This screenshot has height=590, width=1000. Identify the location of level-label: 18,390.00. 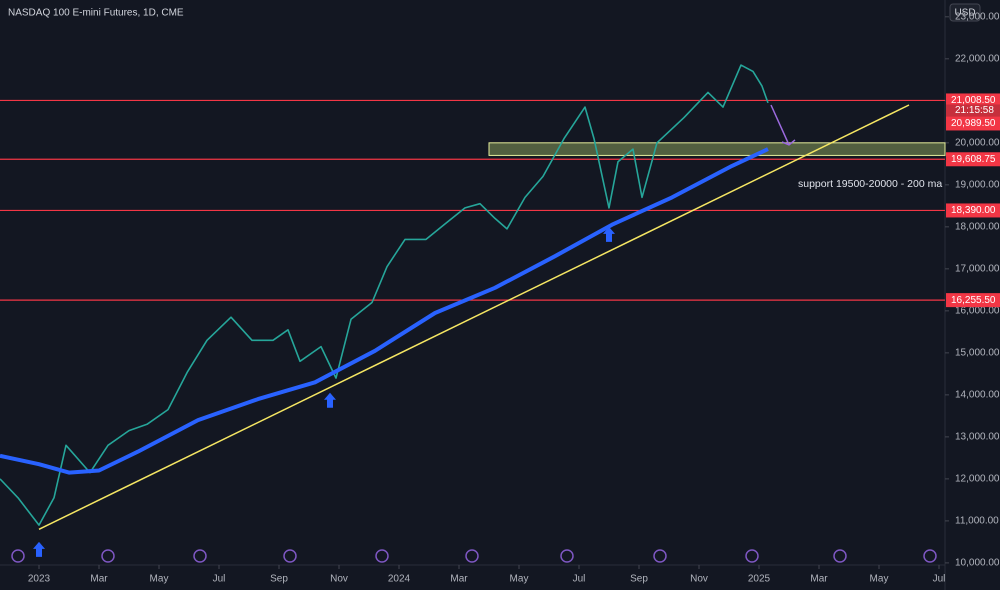
(973, 210).